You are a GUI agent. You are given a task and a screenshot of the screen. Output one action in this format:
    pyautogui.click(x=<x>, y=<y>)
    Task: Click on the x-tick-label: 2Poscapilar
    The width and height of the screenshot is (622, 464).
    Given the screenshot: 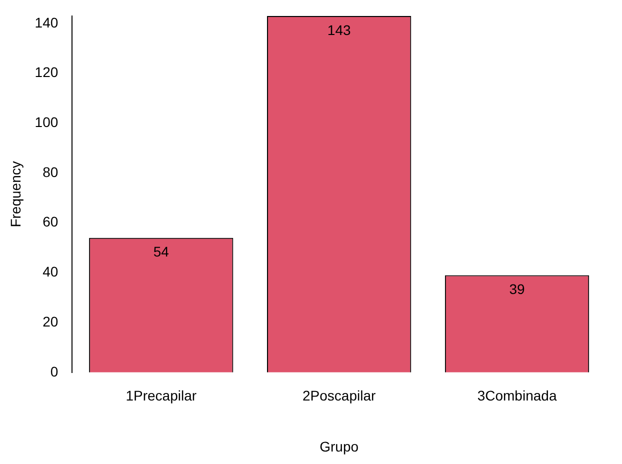 What is the action you would take?
    pyautogui.click(x=339, y=396)
    